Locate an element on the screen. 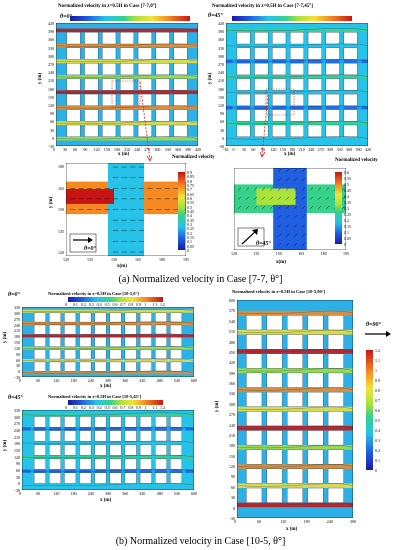 The image size is (401, 550). tick-label: 600 is located at coordinates (194, 380).